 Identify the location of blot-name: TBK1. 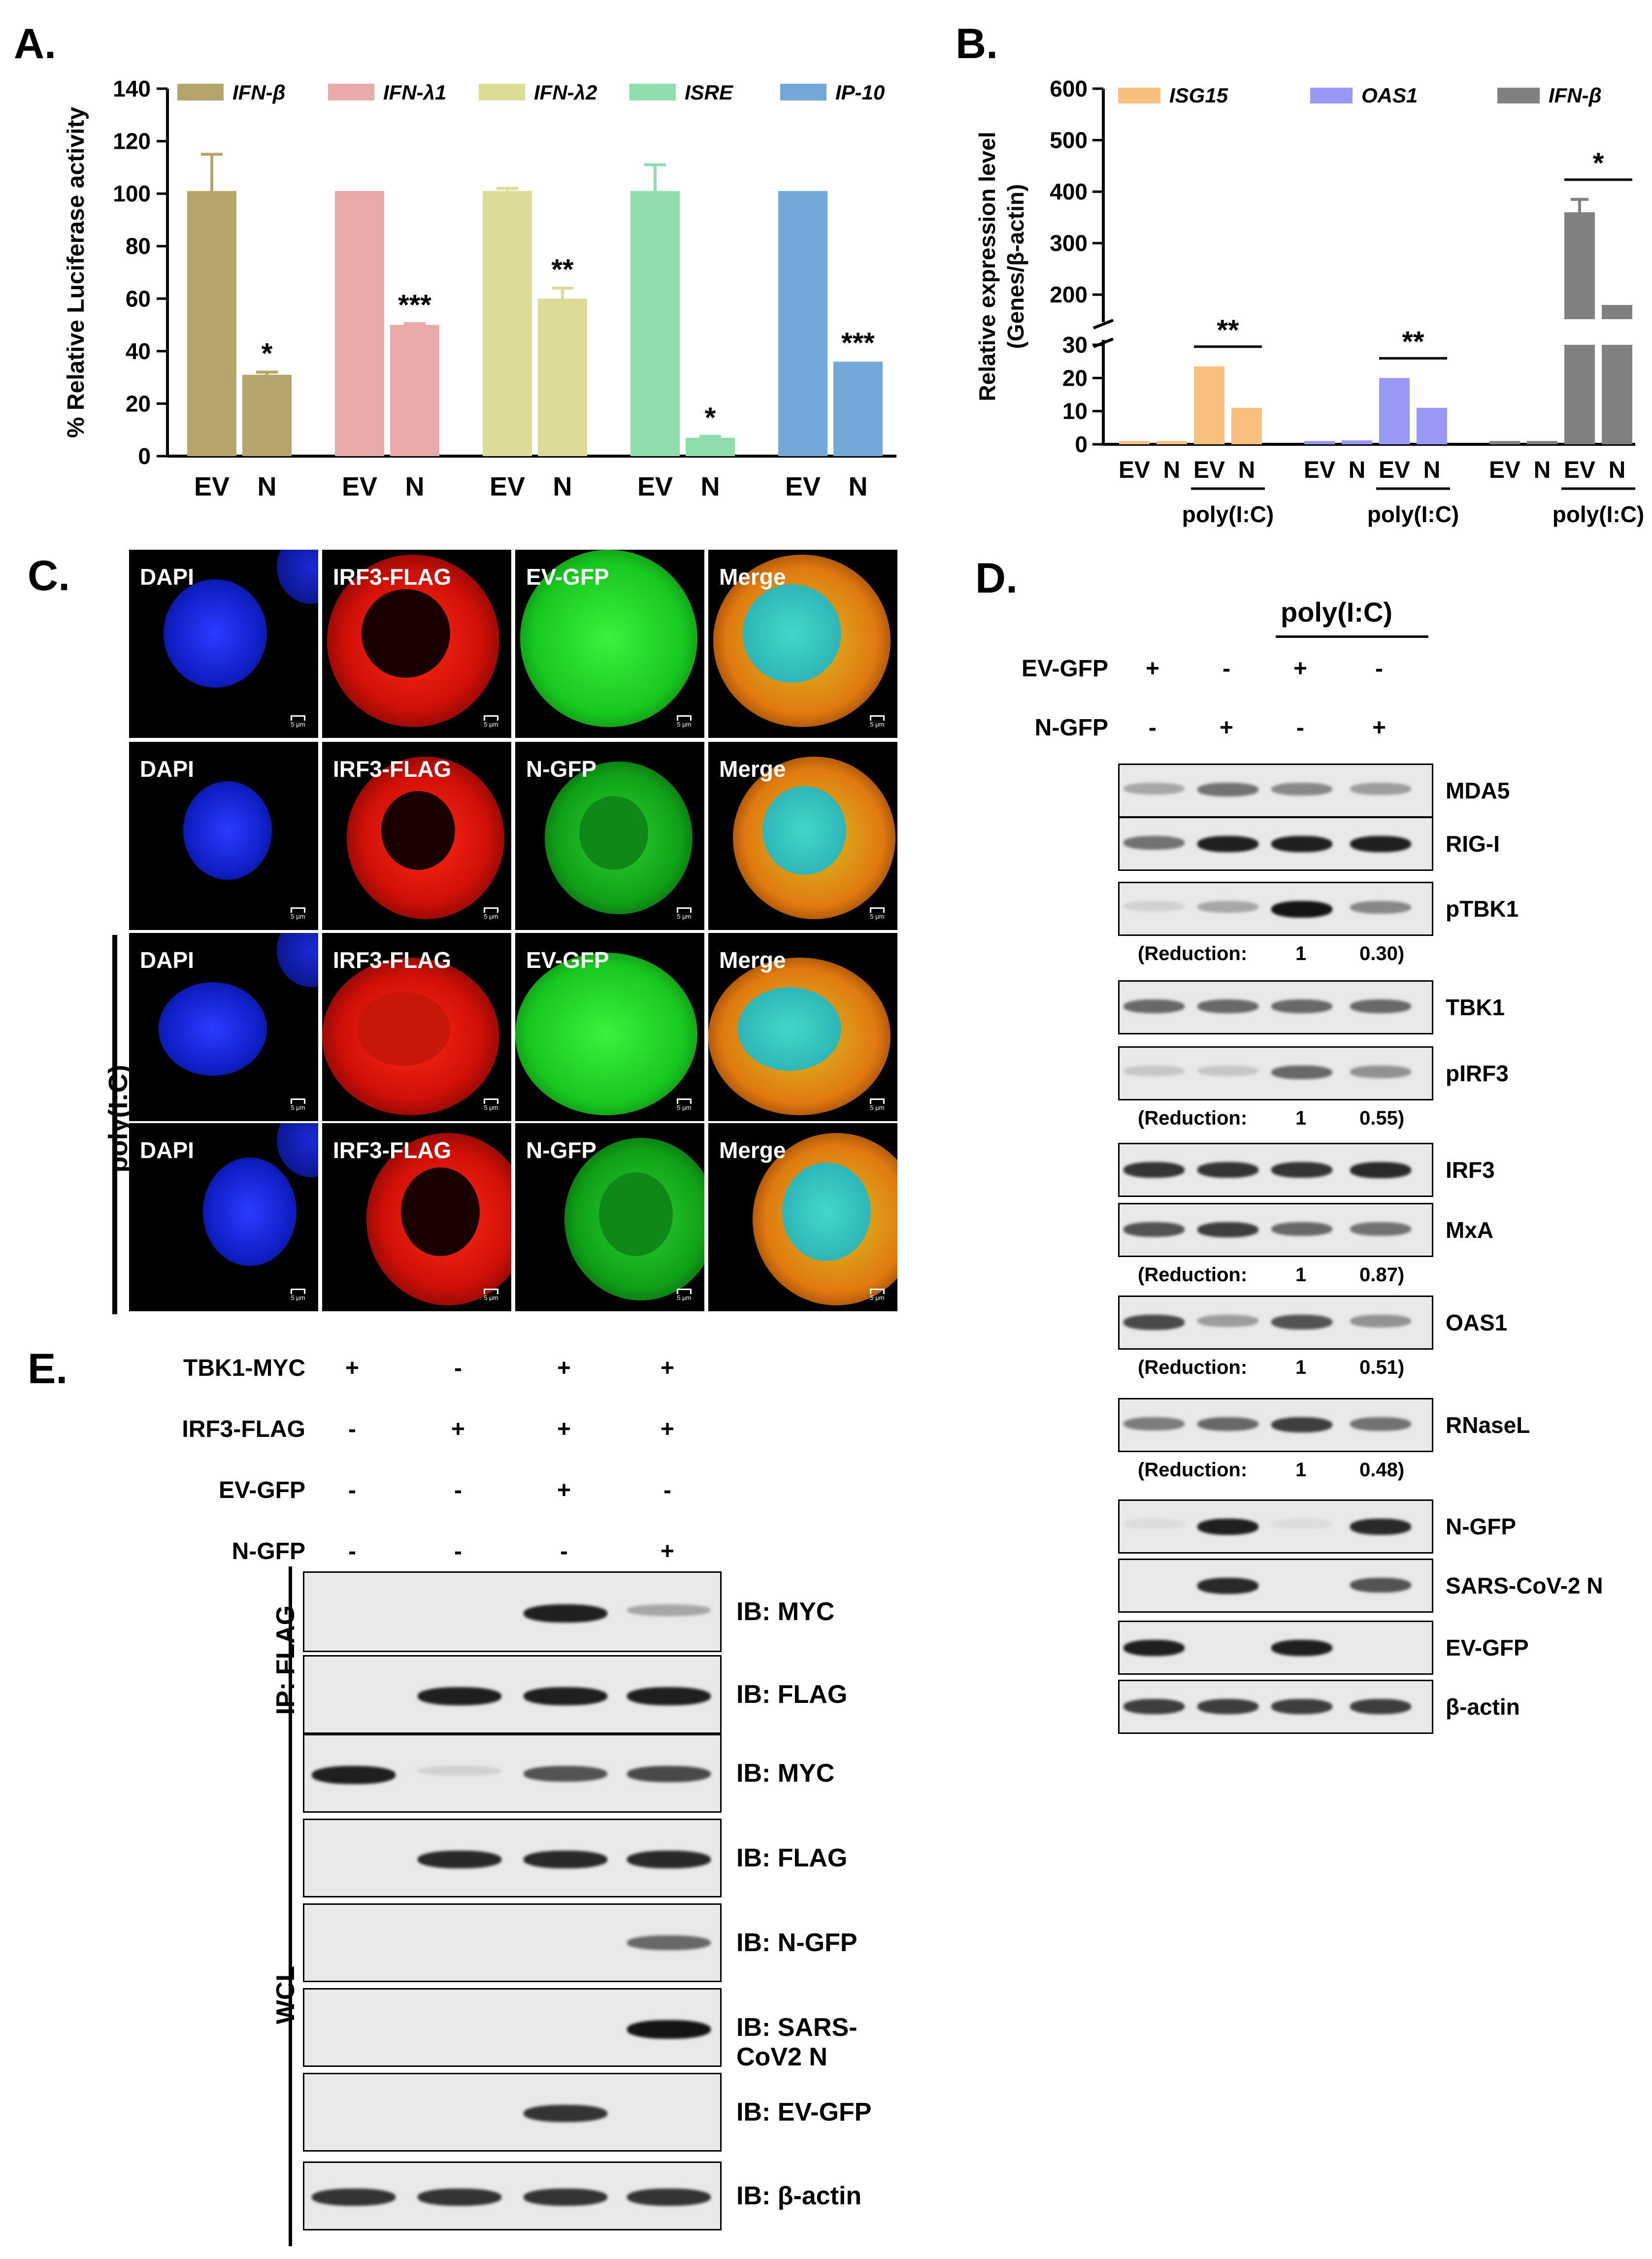
(1475, 1008).